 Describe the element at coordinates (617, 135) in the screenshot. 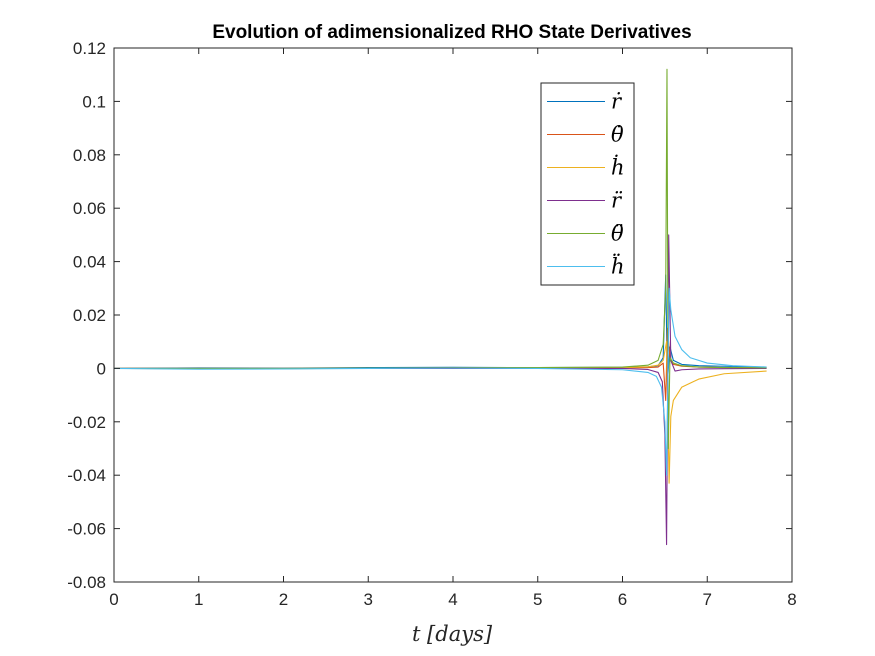

I see `legend-label-2: θ̇` at that location.